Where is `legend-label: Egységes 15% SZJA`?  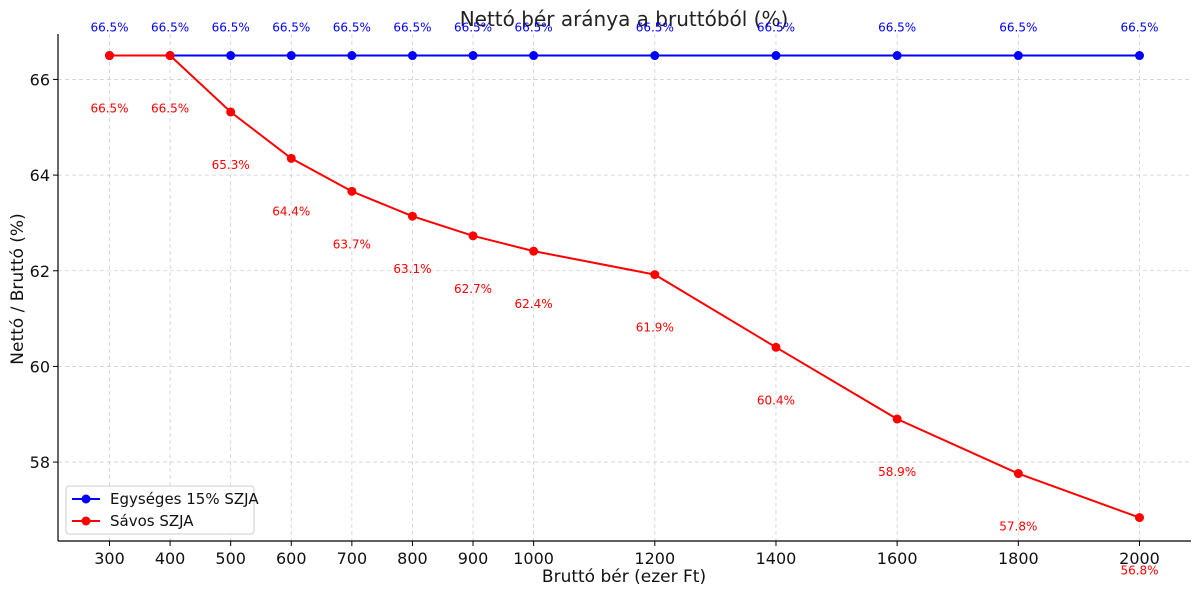 legend-label: Egységes 15% SZJA is located at coordinates (184, 499).